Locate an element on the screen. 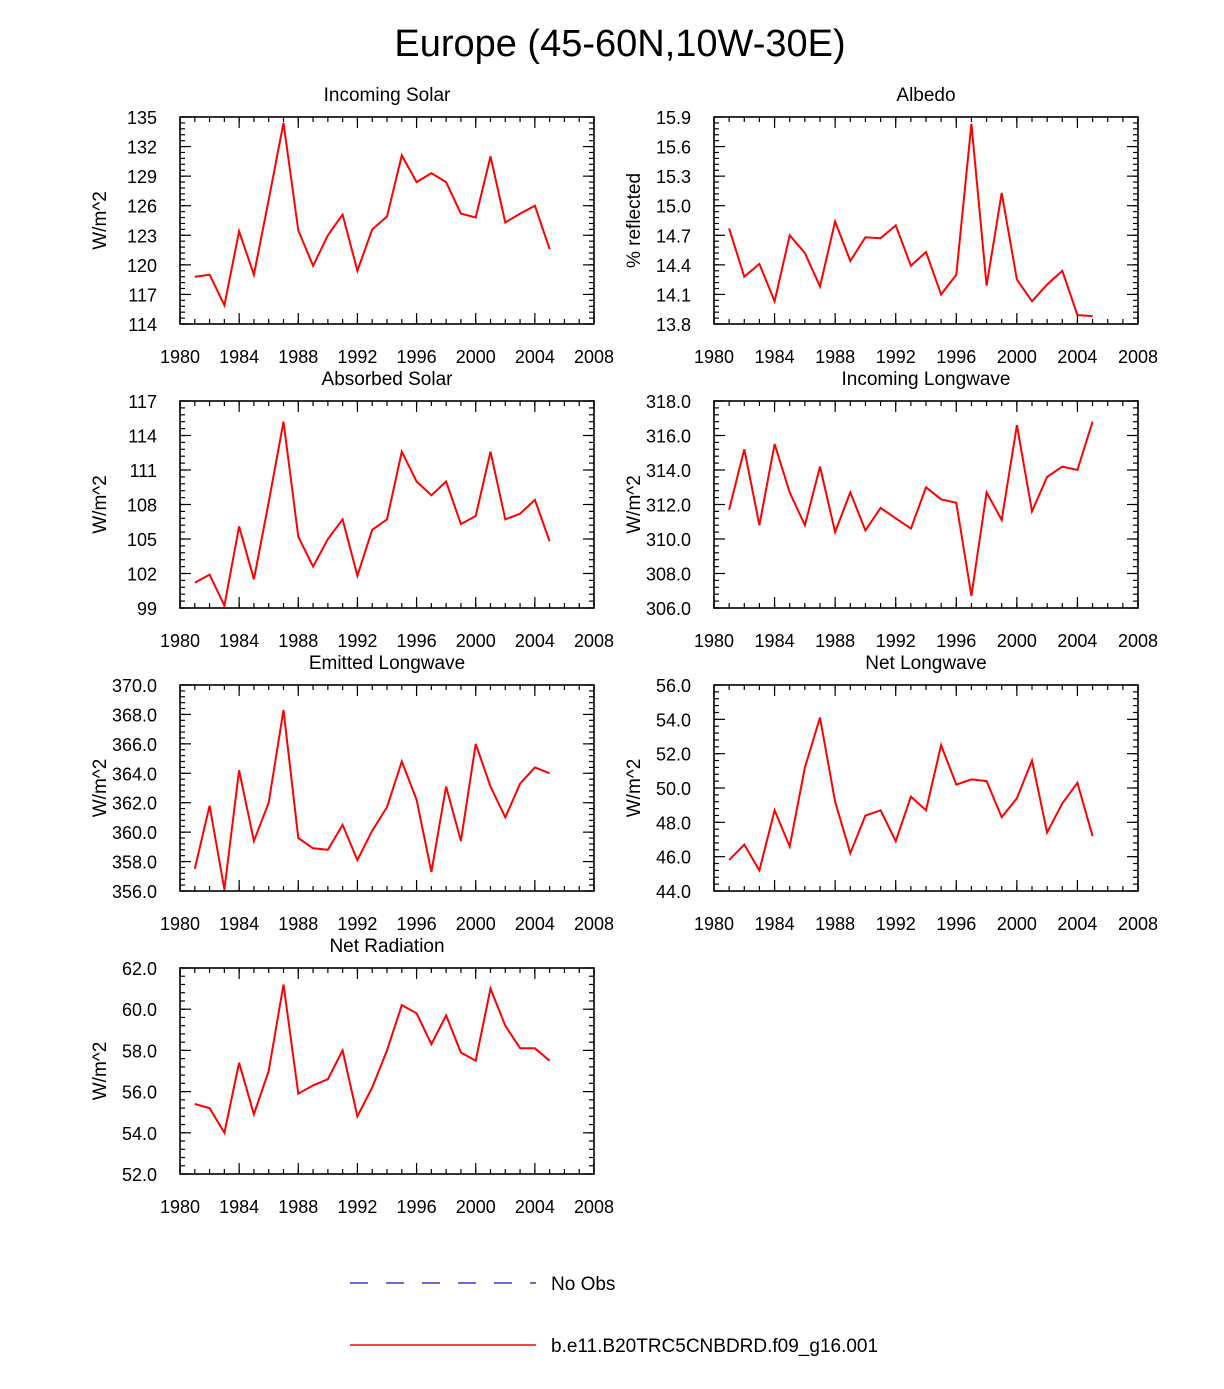 The height and width of the screenshot is (1389, 1224). y-tick-label: 52.0 is located at coordinates (673, 755).